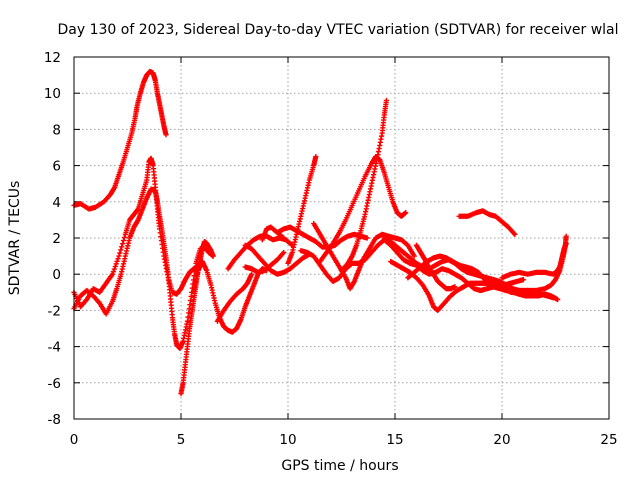 The height and width of the screenshot is (480, 640). What do you see at coordinates (394, 440) in the screenshot?
I see `x-tick-label: 15` at bounding box center [394, 440].